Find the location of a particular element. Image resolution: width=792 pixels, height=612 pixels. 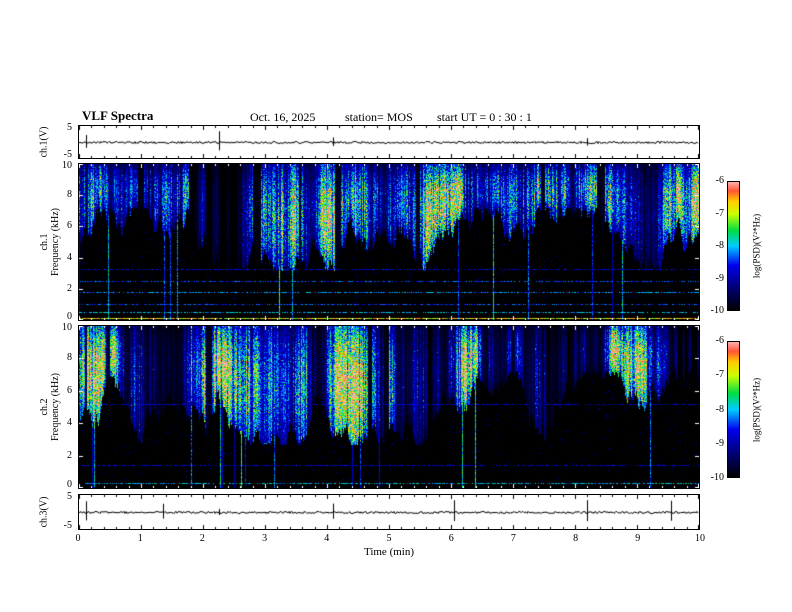

ch3-waveform-canvas is located at coordinates (389, 512).